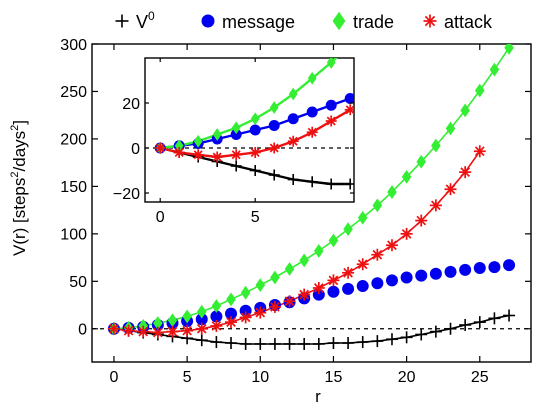 Image resolution: width=537 pixels, height=412 pixels. I want to click on inset-ytick-label: 0, so click(135, 149).